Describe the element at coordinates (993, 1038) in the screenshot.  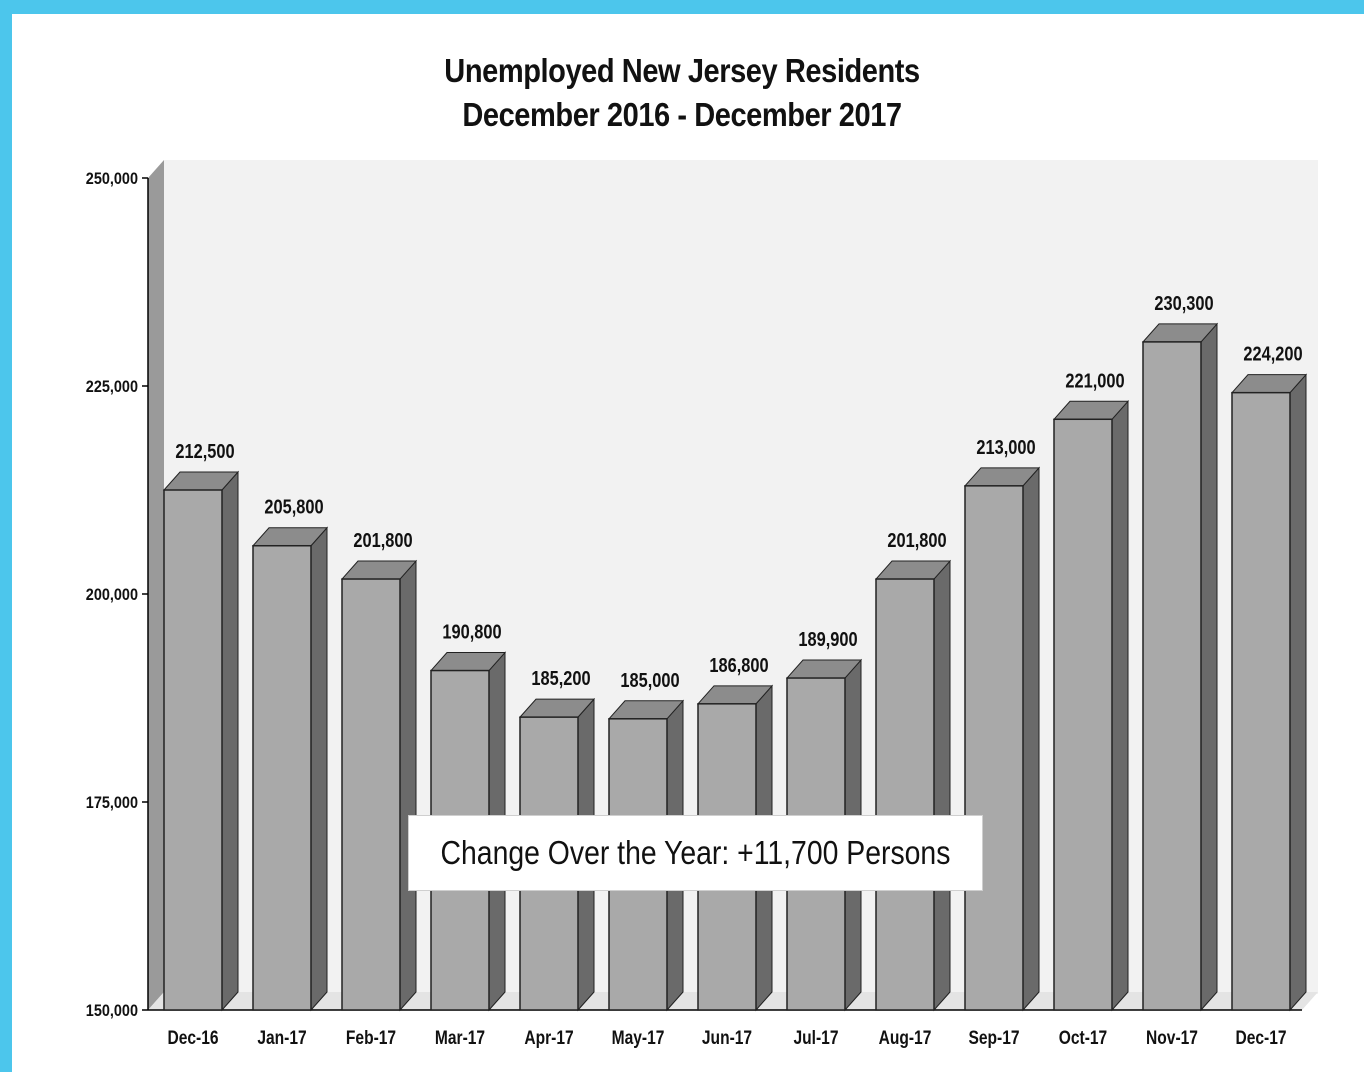
I see `x-tick-label: Sep-17` at that location.